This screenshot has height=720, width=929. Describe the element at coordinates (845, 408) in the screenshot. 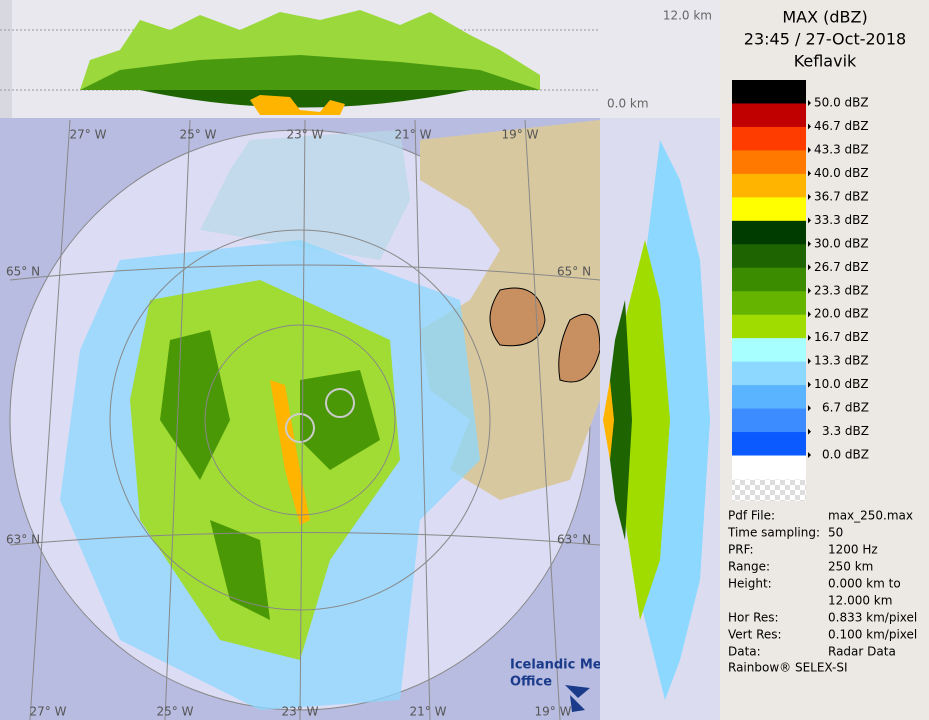

I see `legend-label: 6.7 dBZ` at that location.